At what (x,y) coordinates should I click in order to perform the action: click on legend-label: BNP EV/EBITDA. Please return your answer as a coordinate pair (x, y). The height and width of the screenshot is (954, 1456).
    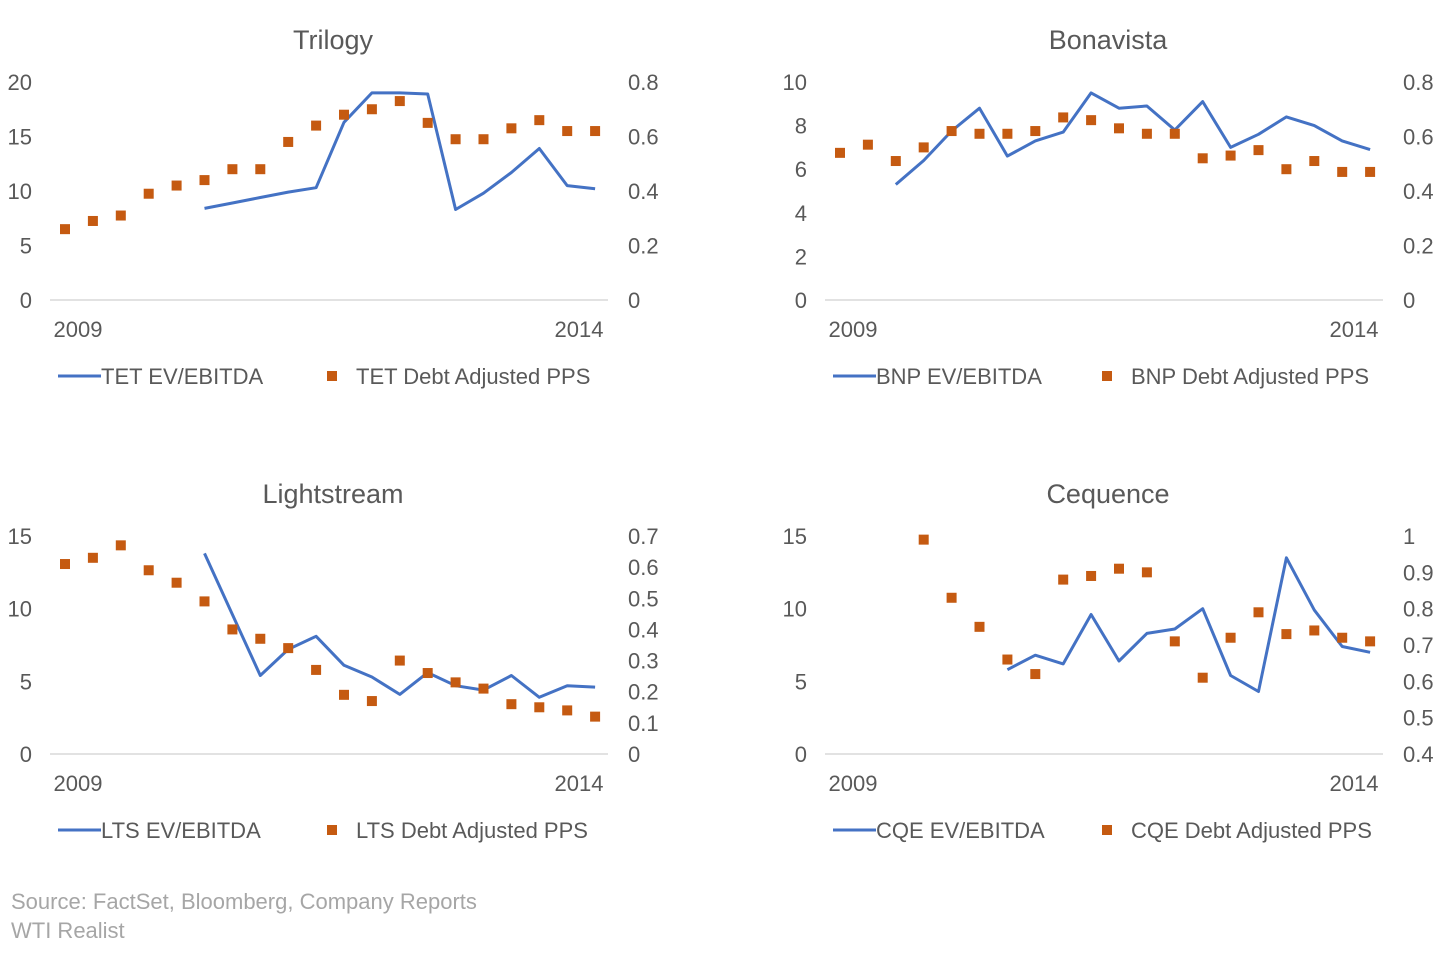
    Looking at the image, I should click on (959, 376).